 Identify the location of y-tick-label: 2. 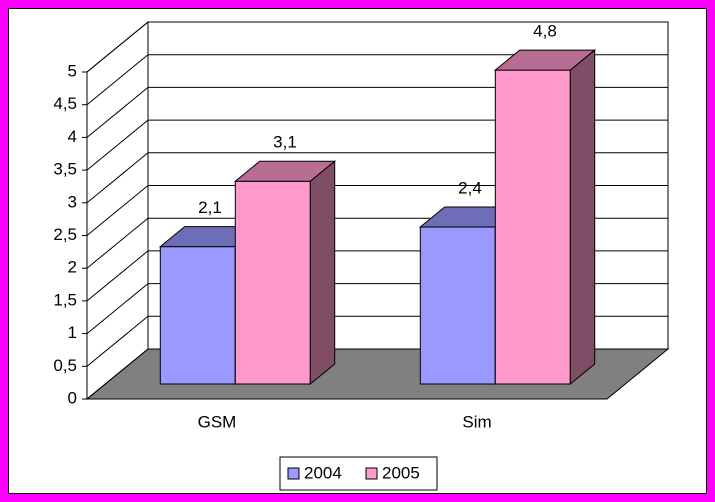
(72, 267).